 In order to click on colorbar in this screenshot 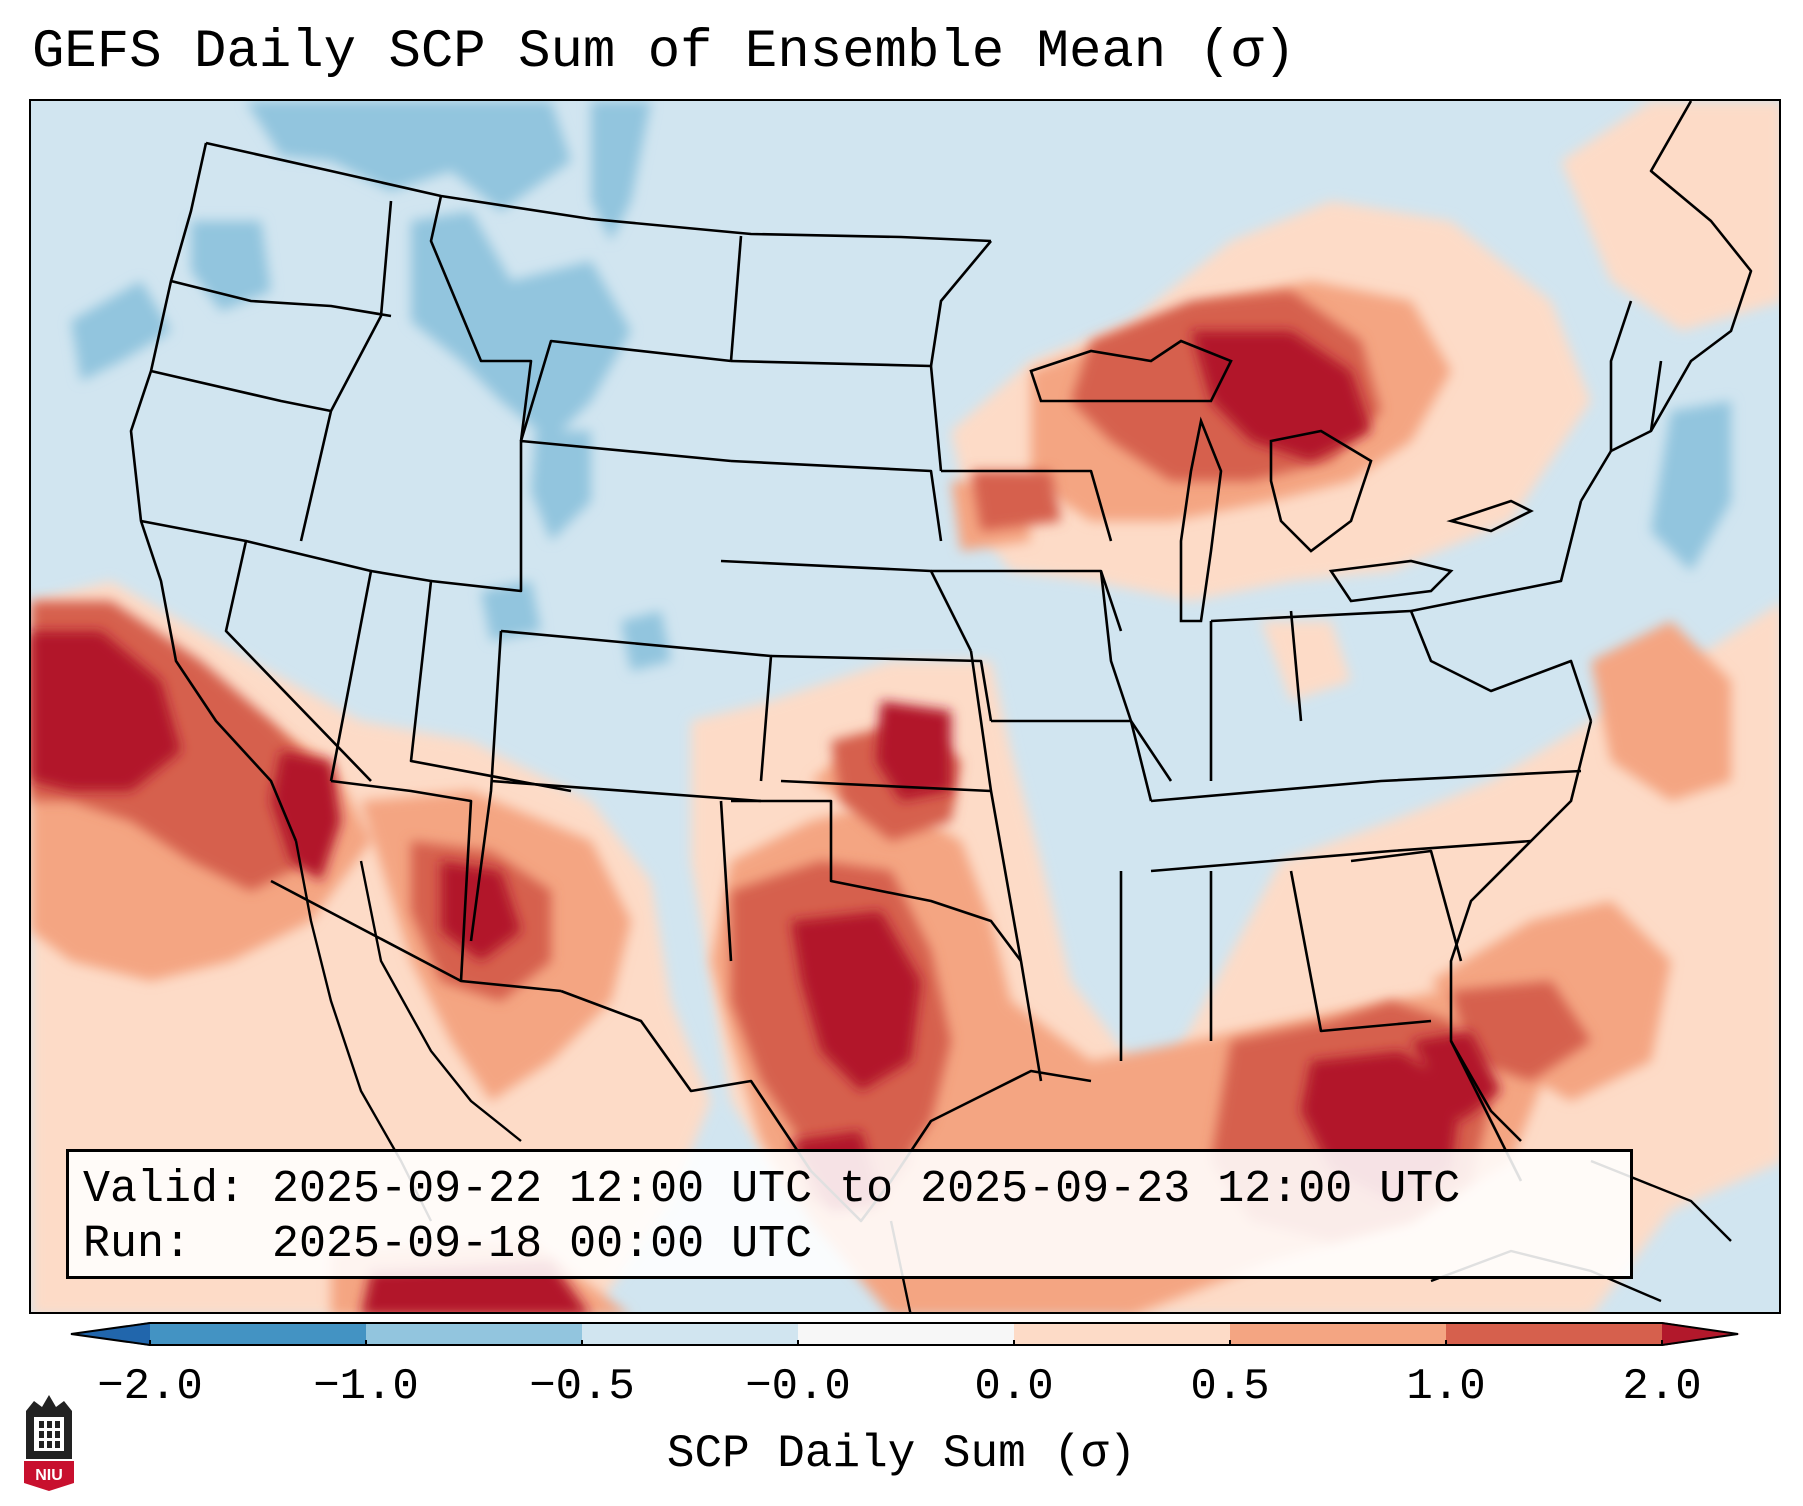, I will do `click(905, 1334)`.